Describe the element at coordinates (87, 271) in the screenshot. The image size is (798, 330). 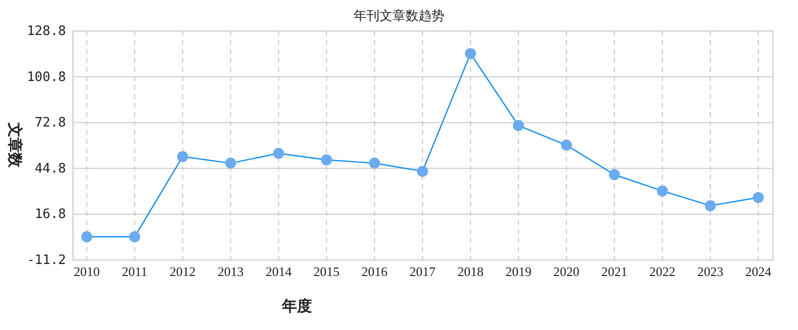
I see `x-tick-label: 2010` at that location.